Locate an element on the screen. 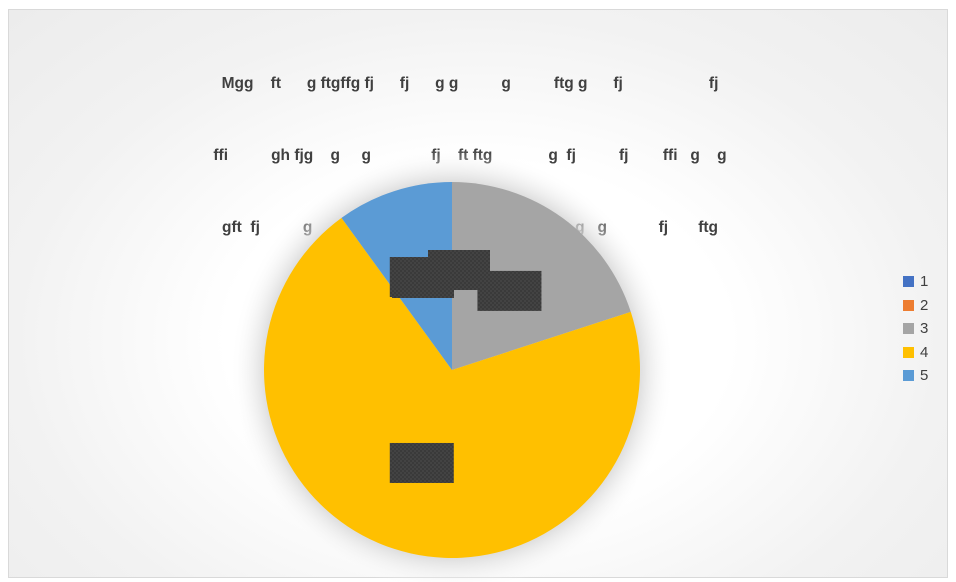 The width and height of the screenshot is (956, 582). legend-label: 2 is located at coordinates (924, 305).